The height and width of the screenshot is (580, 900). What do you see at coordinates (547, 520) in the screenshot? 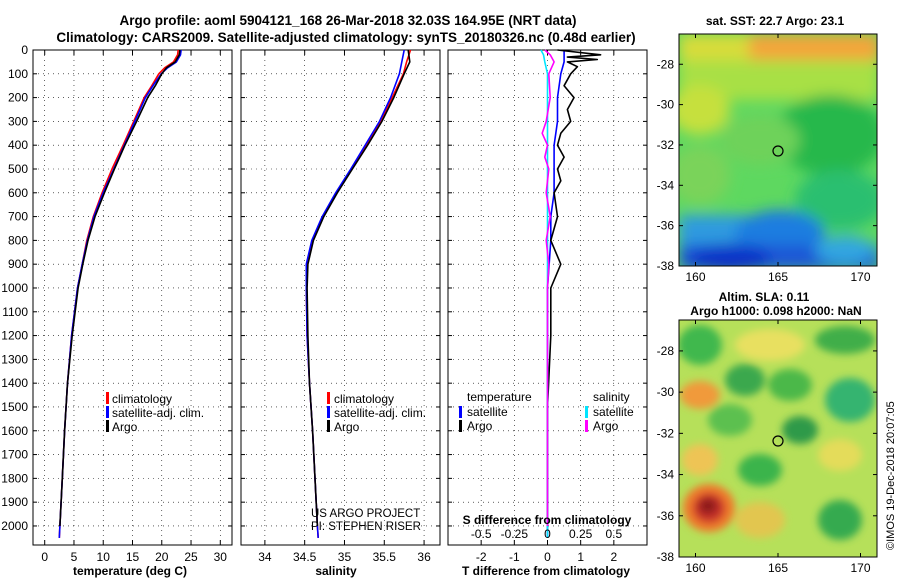
I see `s-difference-axis-label: S difference from climatology` at bounding box center [547, 520].